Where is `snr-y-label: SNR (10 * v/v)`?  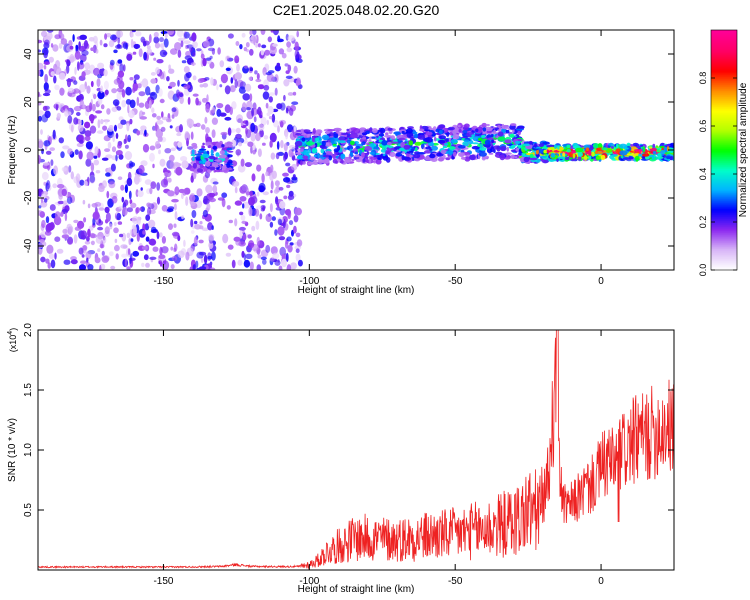 snr-y-label: SNR (10 * v/v) is located at coordinates (12, 450).